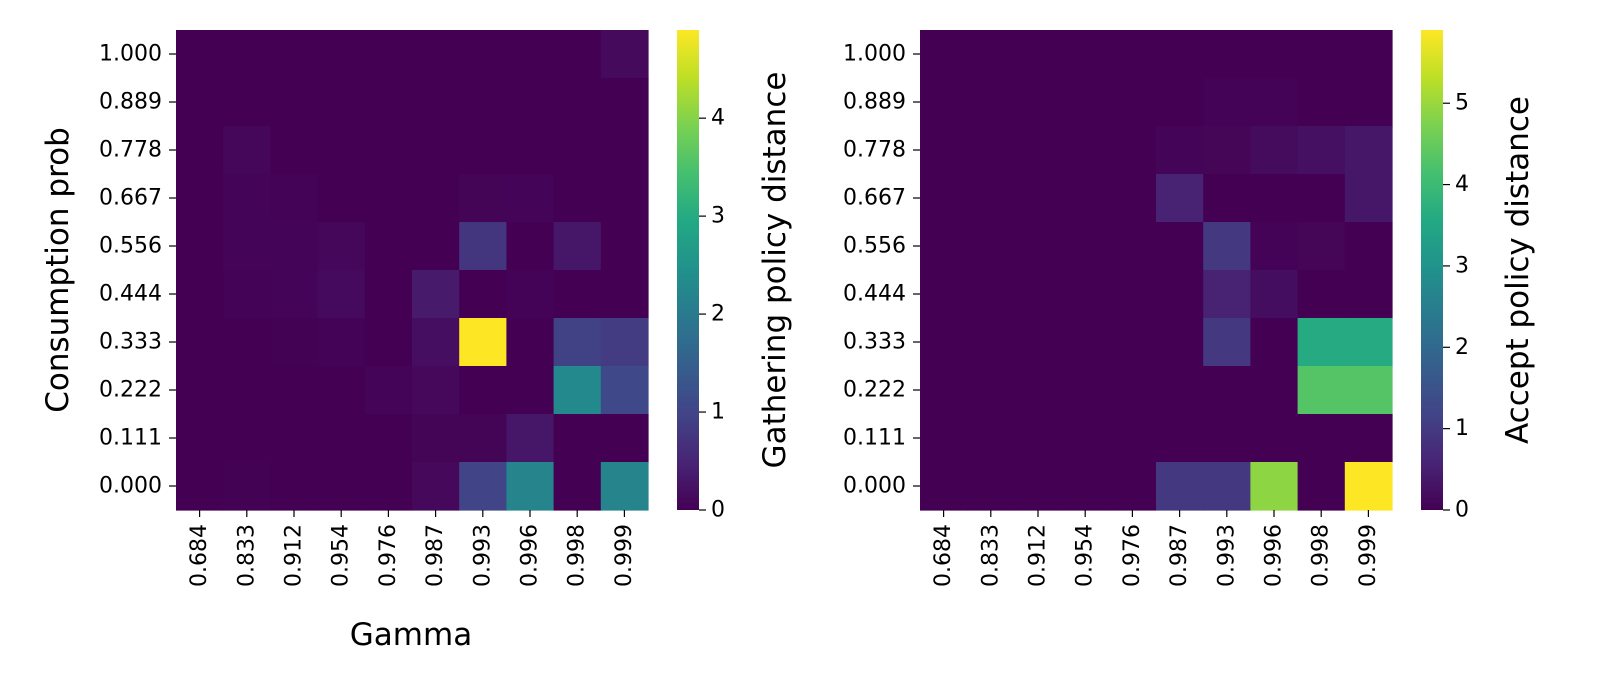 Image resolution: width=1600 pixels, height=700 pixels. Describe the element at coordinates (990, 555) in the screenshot. I see `x-tick-label: 0.833` at that location.